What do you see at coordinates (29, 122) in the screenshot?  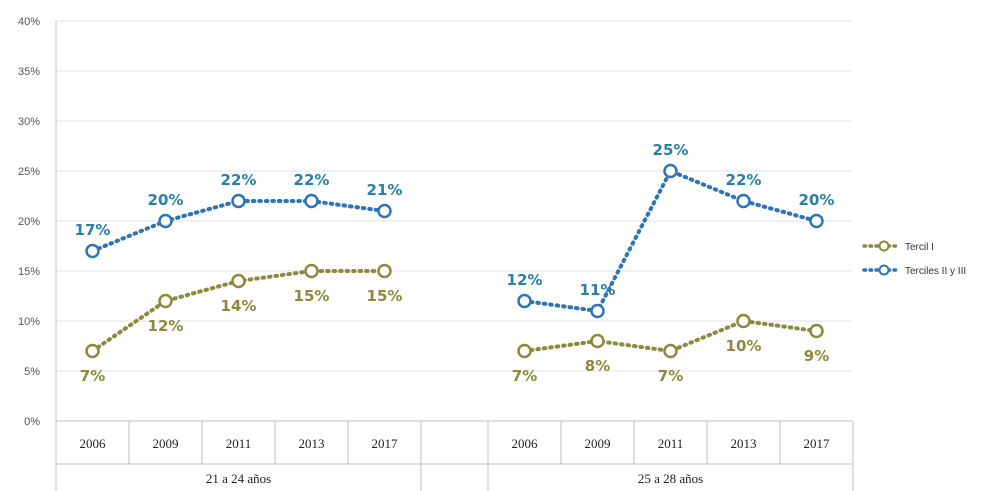 I see `y-tick-label: 30%` at bounding box center [29, 122].